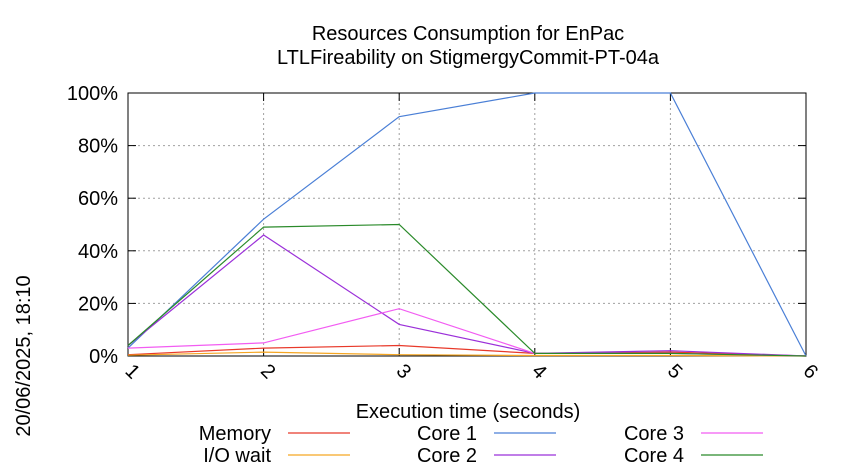 Image resolution: width=850 pixels, height=475 pixels. Describe the element at coordinates (468, 34) in the screenshot. I see `chart-title: Resources Consumption for EnPac` at that location.